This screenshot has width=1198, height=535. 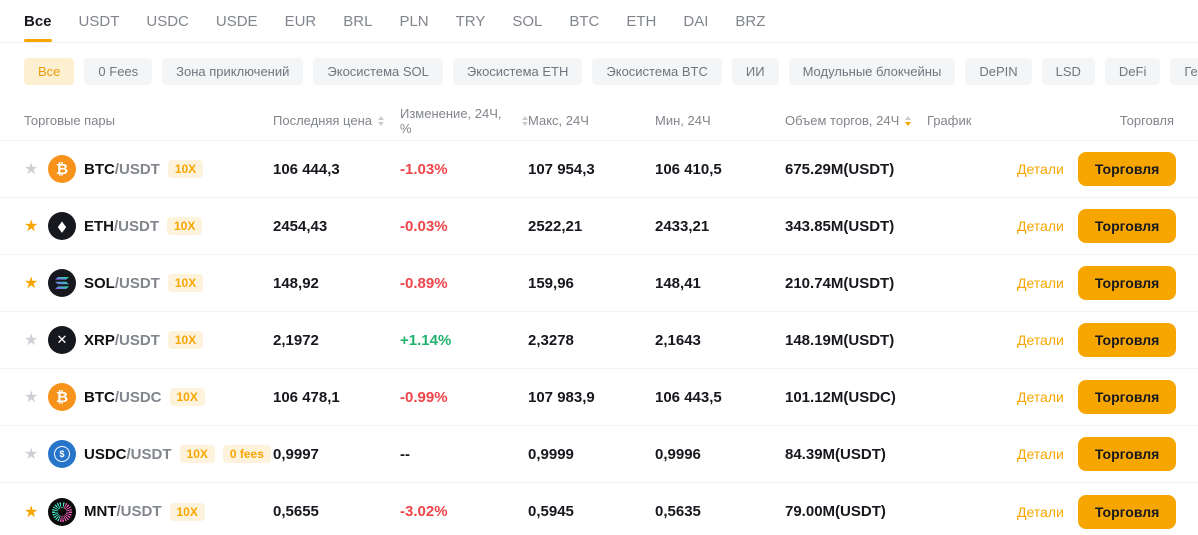 What do you see at coordinates (641, 21) in the screenshot?
I see `tab-eth: ETH` at bounding box center [641, 21].